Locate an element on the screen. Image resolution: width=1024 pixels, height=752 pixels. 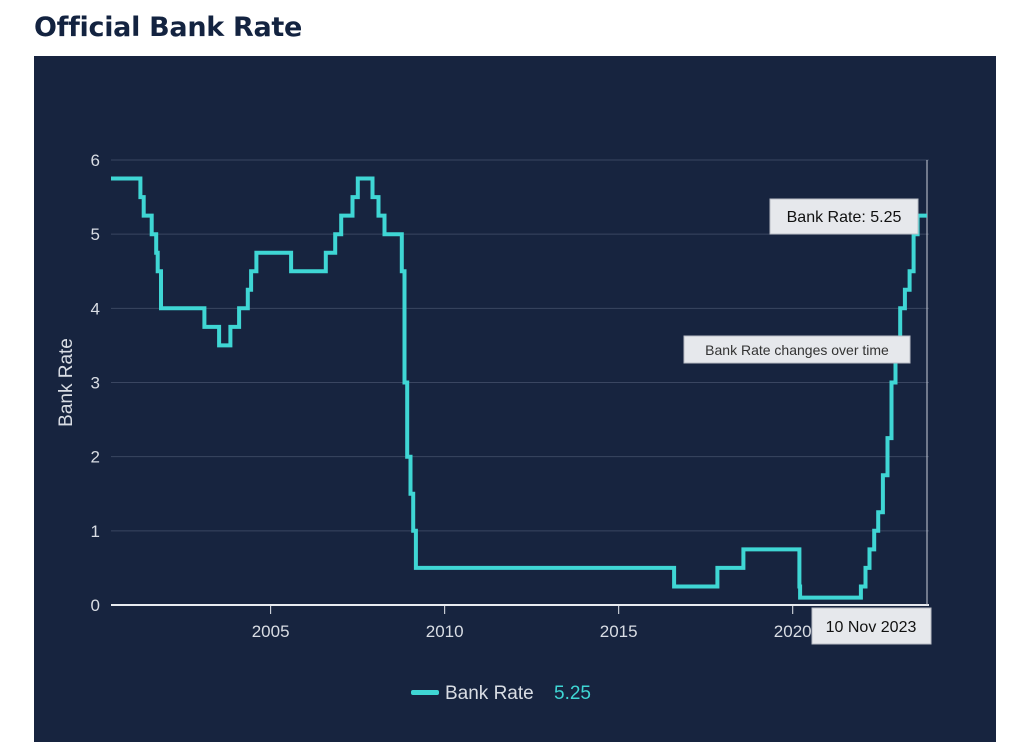
y-tick-labels: 0 1 2 3 4 5 6 is located at coordinates (95, 383).